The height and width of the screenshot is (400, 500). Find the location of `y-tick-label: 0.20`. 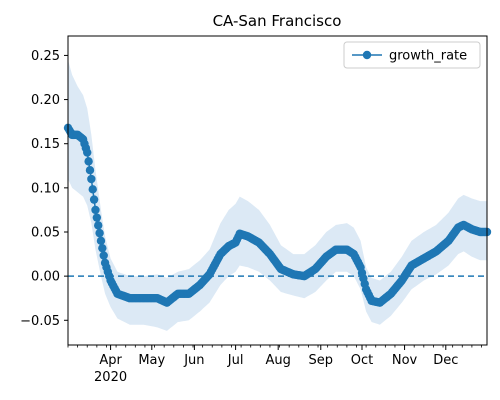

y-tick-label: 0.20 is located at coordinates (45, 100).